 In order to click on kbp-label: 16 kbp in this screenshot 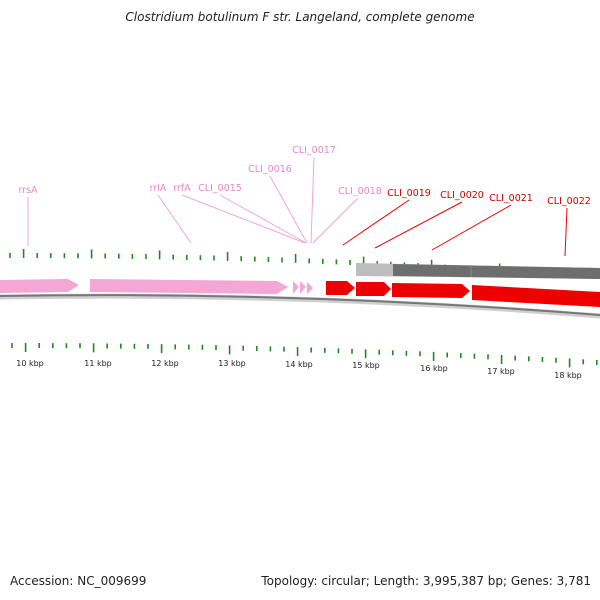, I will do `click(434, 368)`.